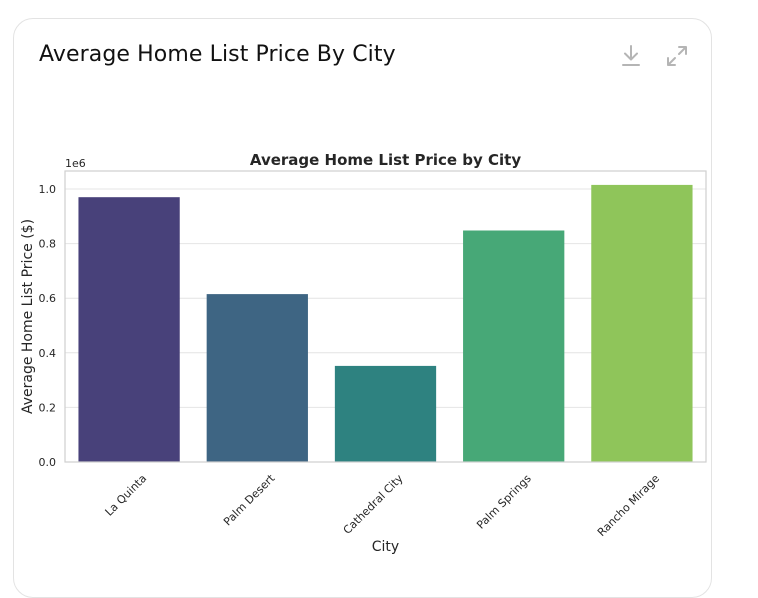 This screenshot has height=598, width=758. I want to click on download-icon, so click(631, 55).